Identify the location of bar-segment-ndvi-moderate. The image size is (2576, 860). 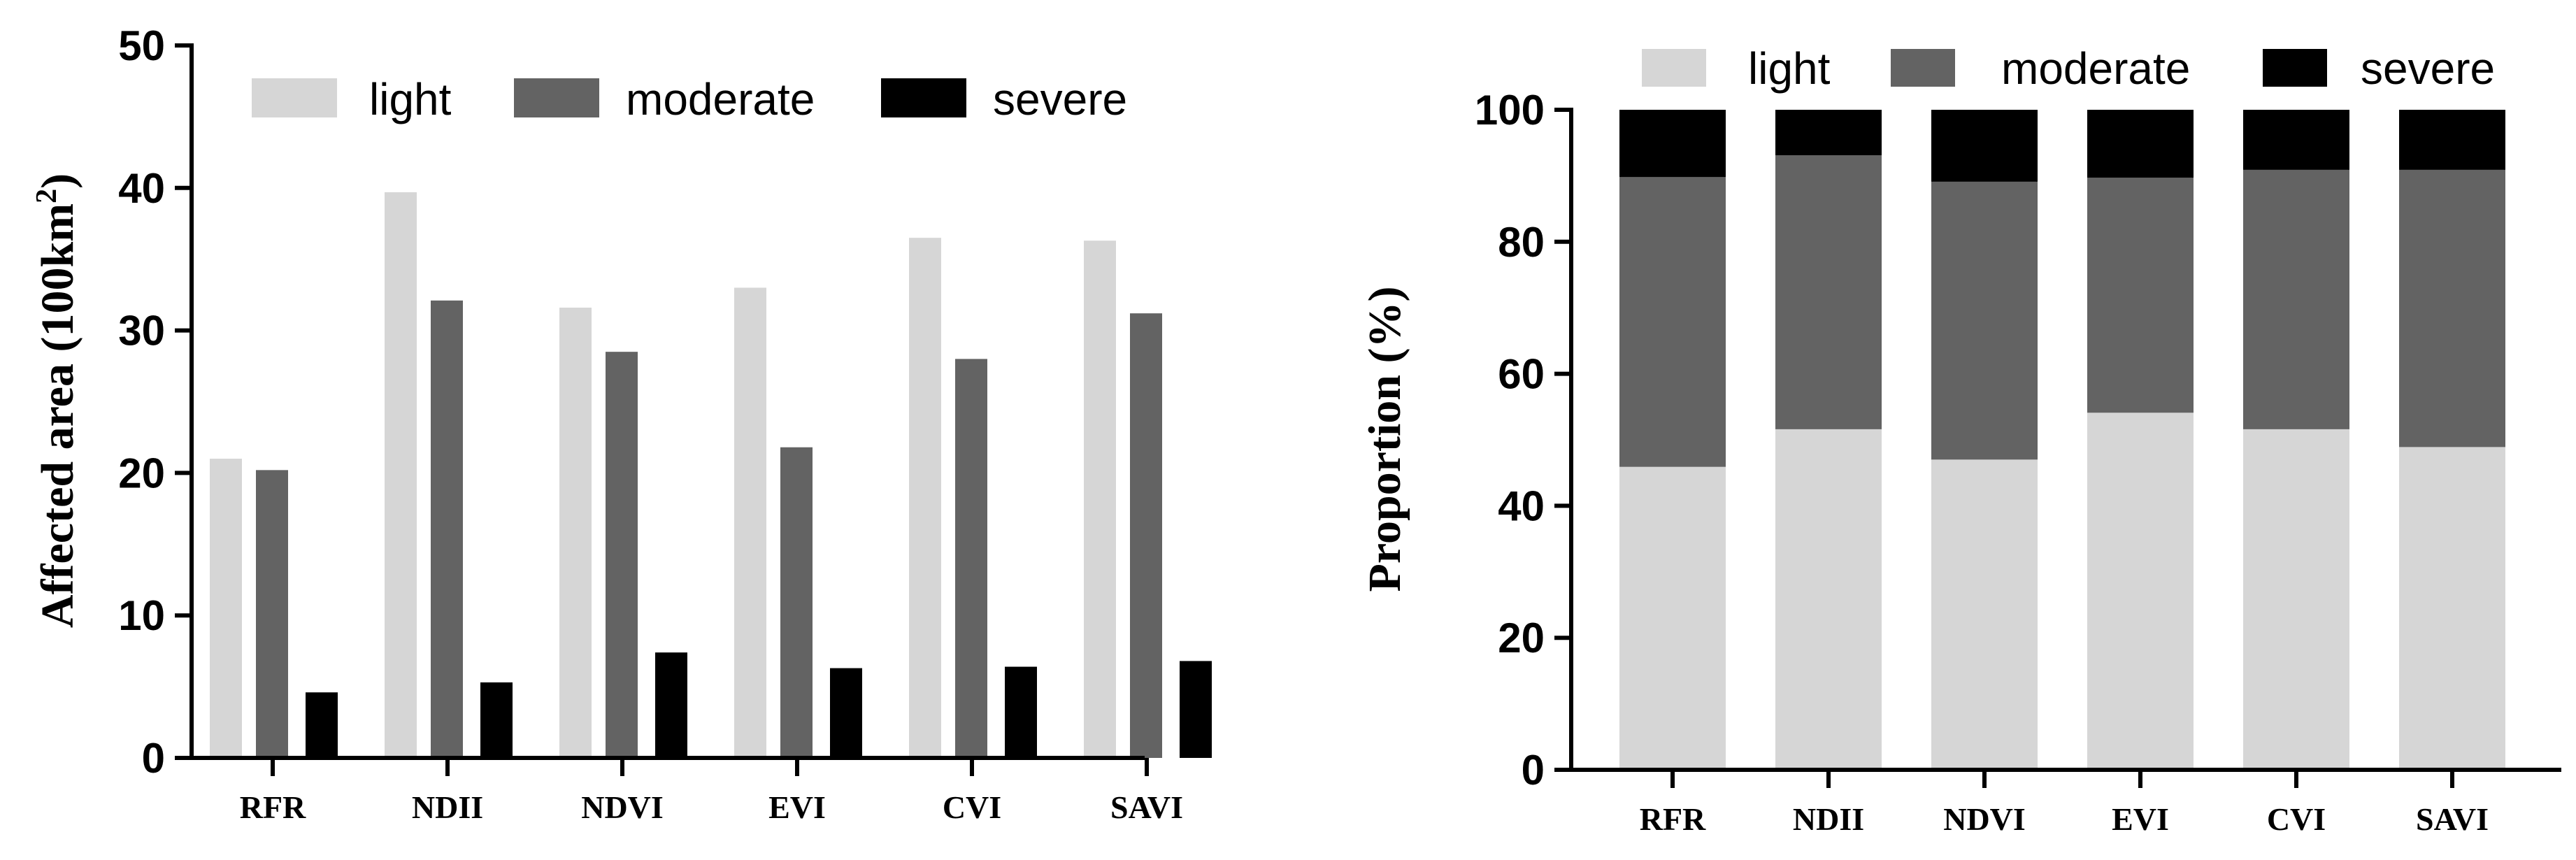
(1984, 321).